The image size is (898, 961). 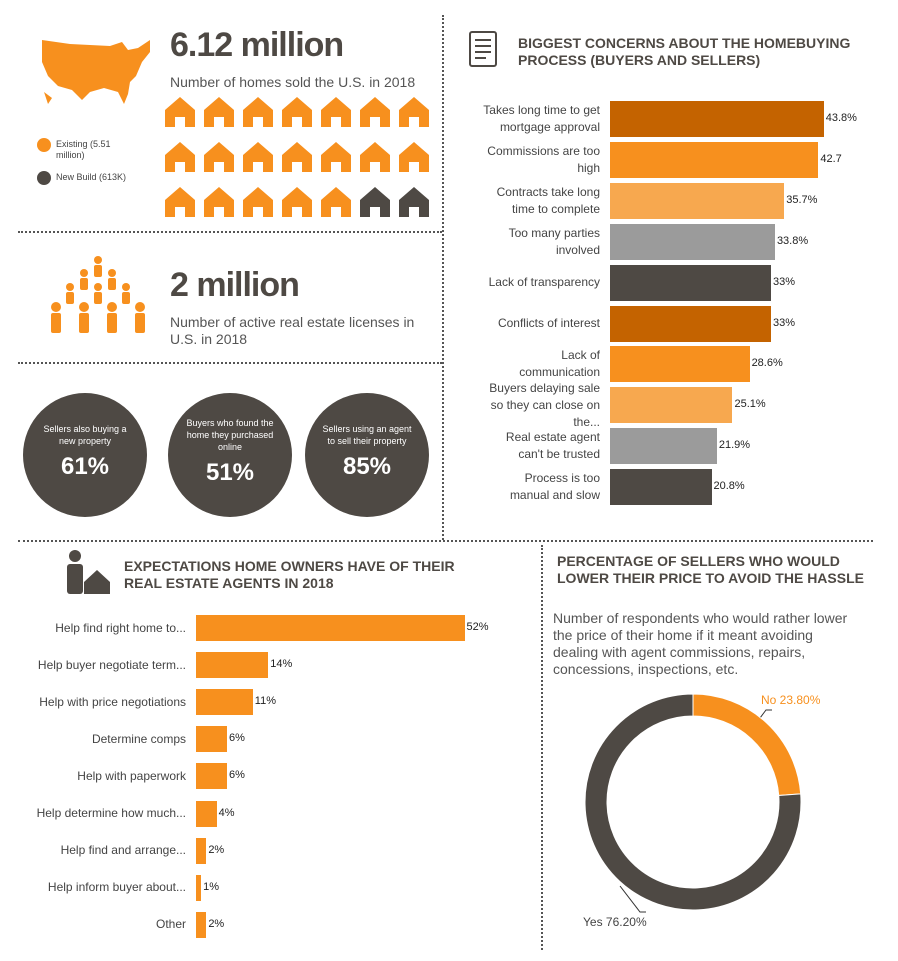 What do you see at coordinates (554, 487) in the screenshot?
I see `category-label: Process is too manual and slow` at bounding box center [554, 487].